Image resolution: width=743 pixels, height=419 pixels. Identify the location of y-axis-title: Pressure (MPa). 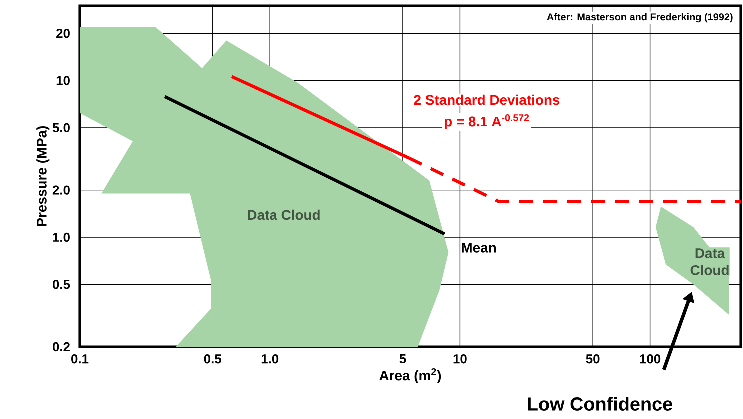
(43, 176).